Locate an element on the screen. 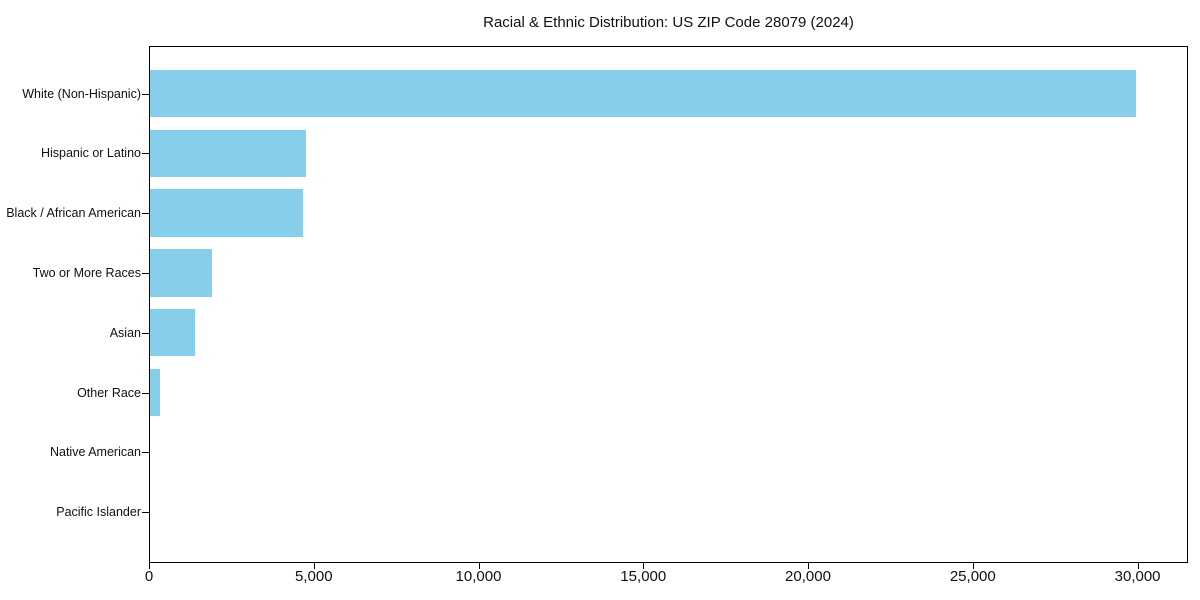  y-tick-label-two-or-more-races: Two or More Races is located at coordinates (86, 272).